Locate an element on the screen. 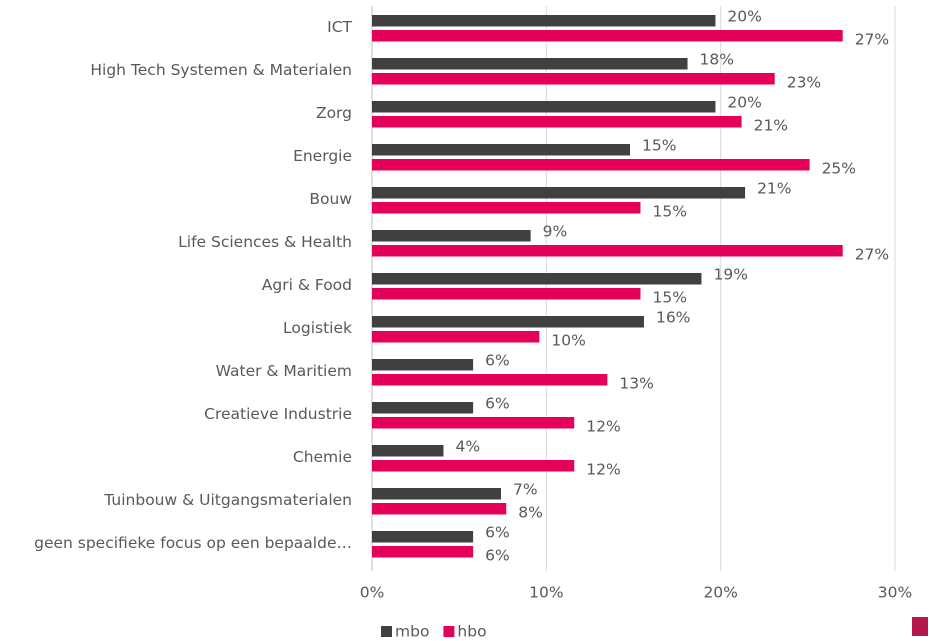 The height and width of the screenshot is (641, 929). value-label: 25% is located at coordinates (839, 168).